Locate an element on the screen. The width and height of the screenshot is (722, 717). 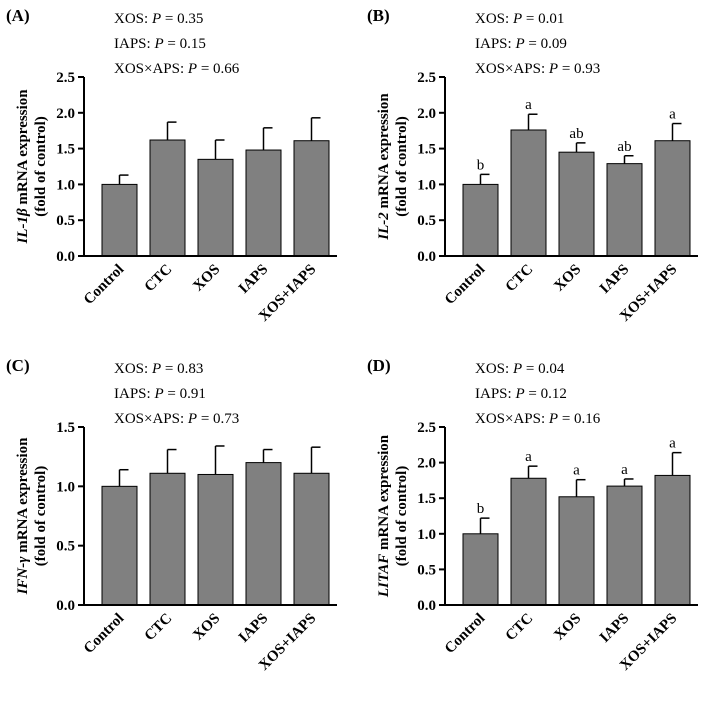
gene-name: IFN-γ is located at coordinates (23, 576).